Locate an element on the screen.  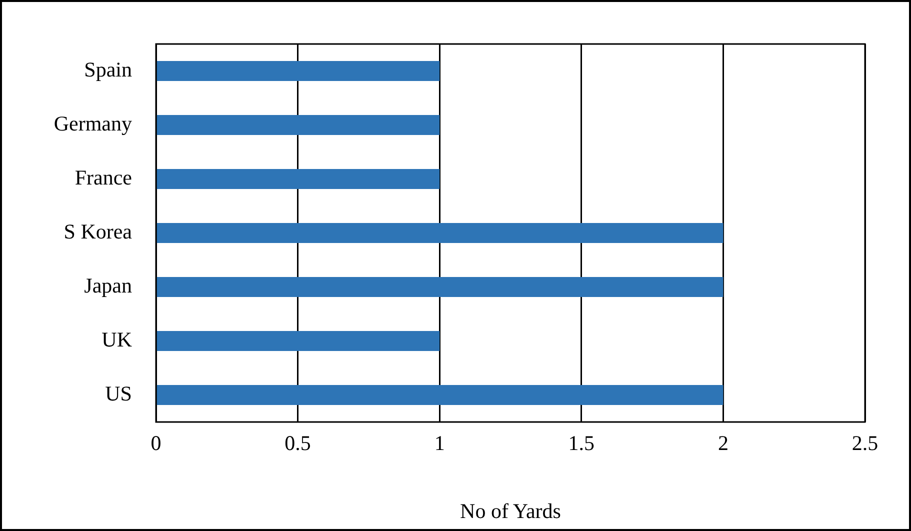
y-tick-label: Spain is located at coordinates (108, 70).